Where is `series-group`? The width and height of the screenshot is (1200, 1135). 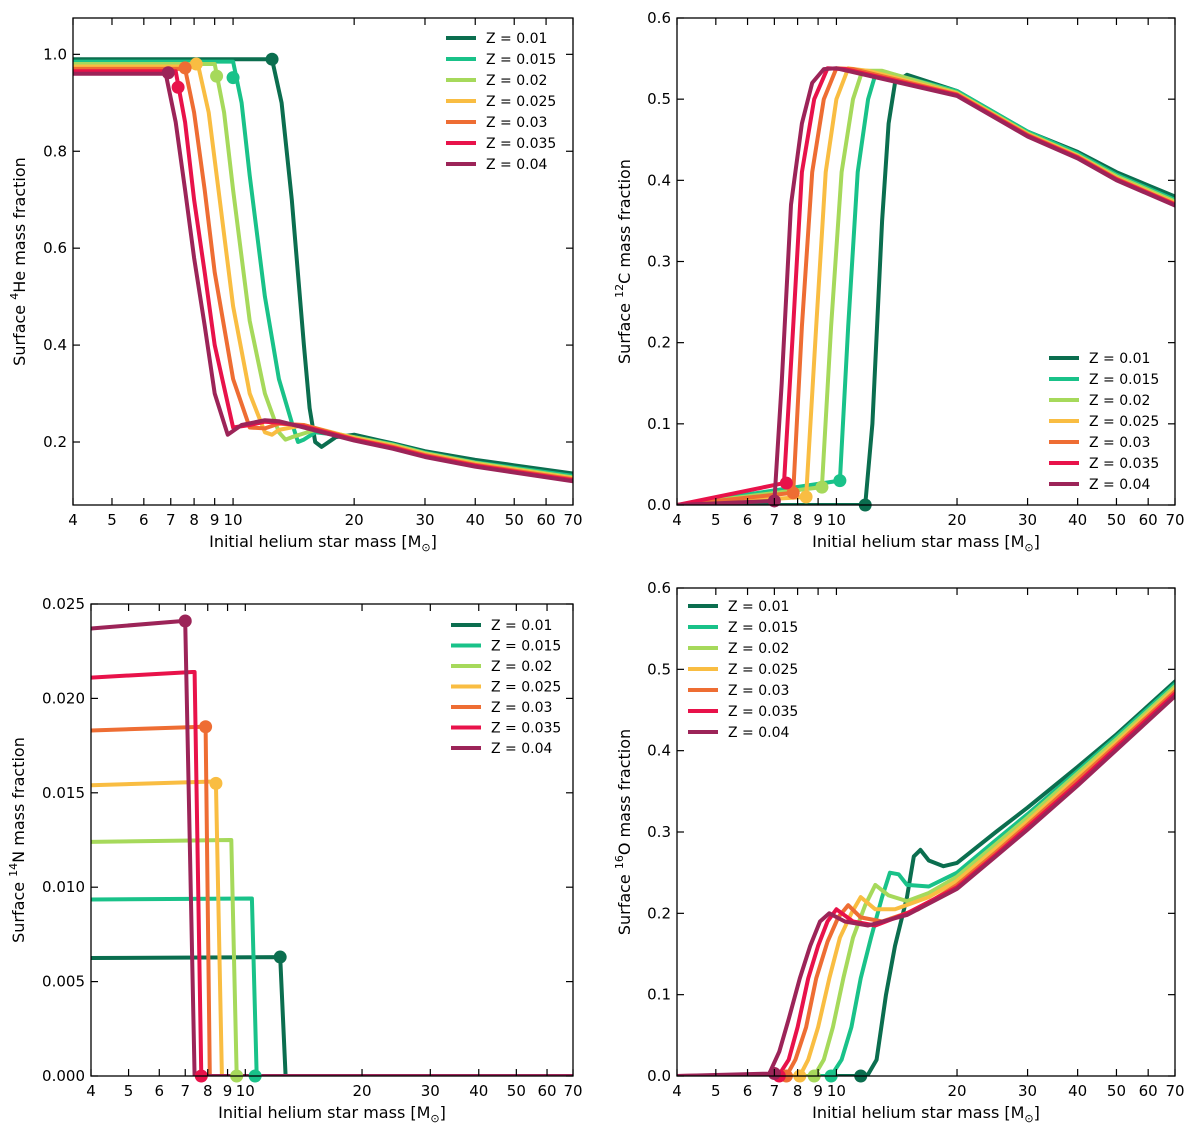
series-group is located at coordinates (926, 877).